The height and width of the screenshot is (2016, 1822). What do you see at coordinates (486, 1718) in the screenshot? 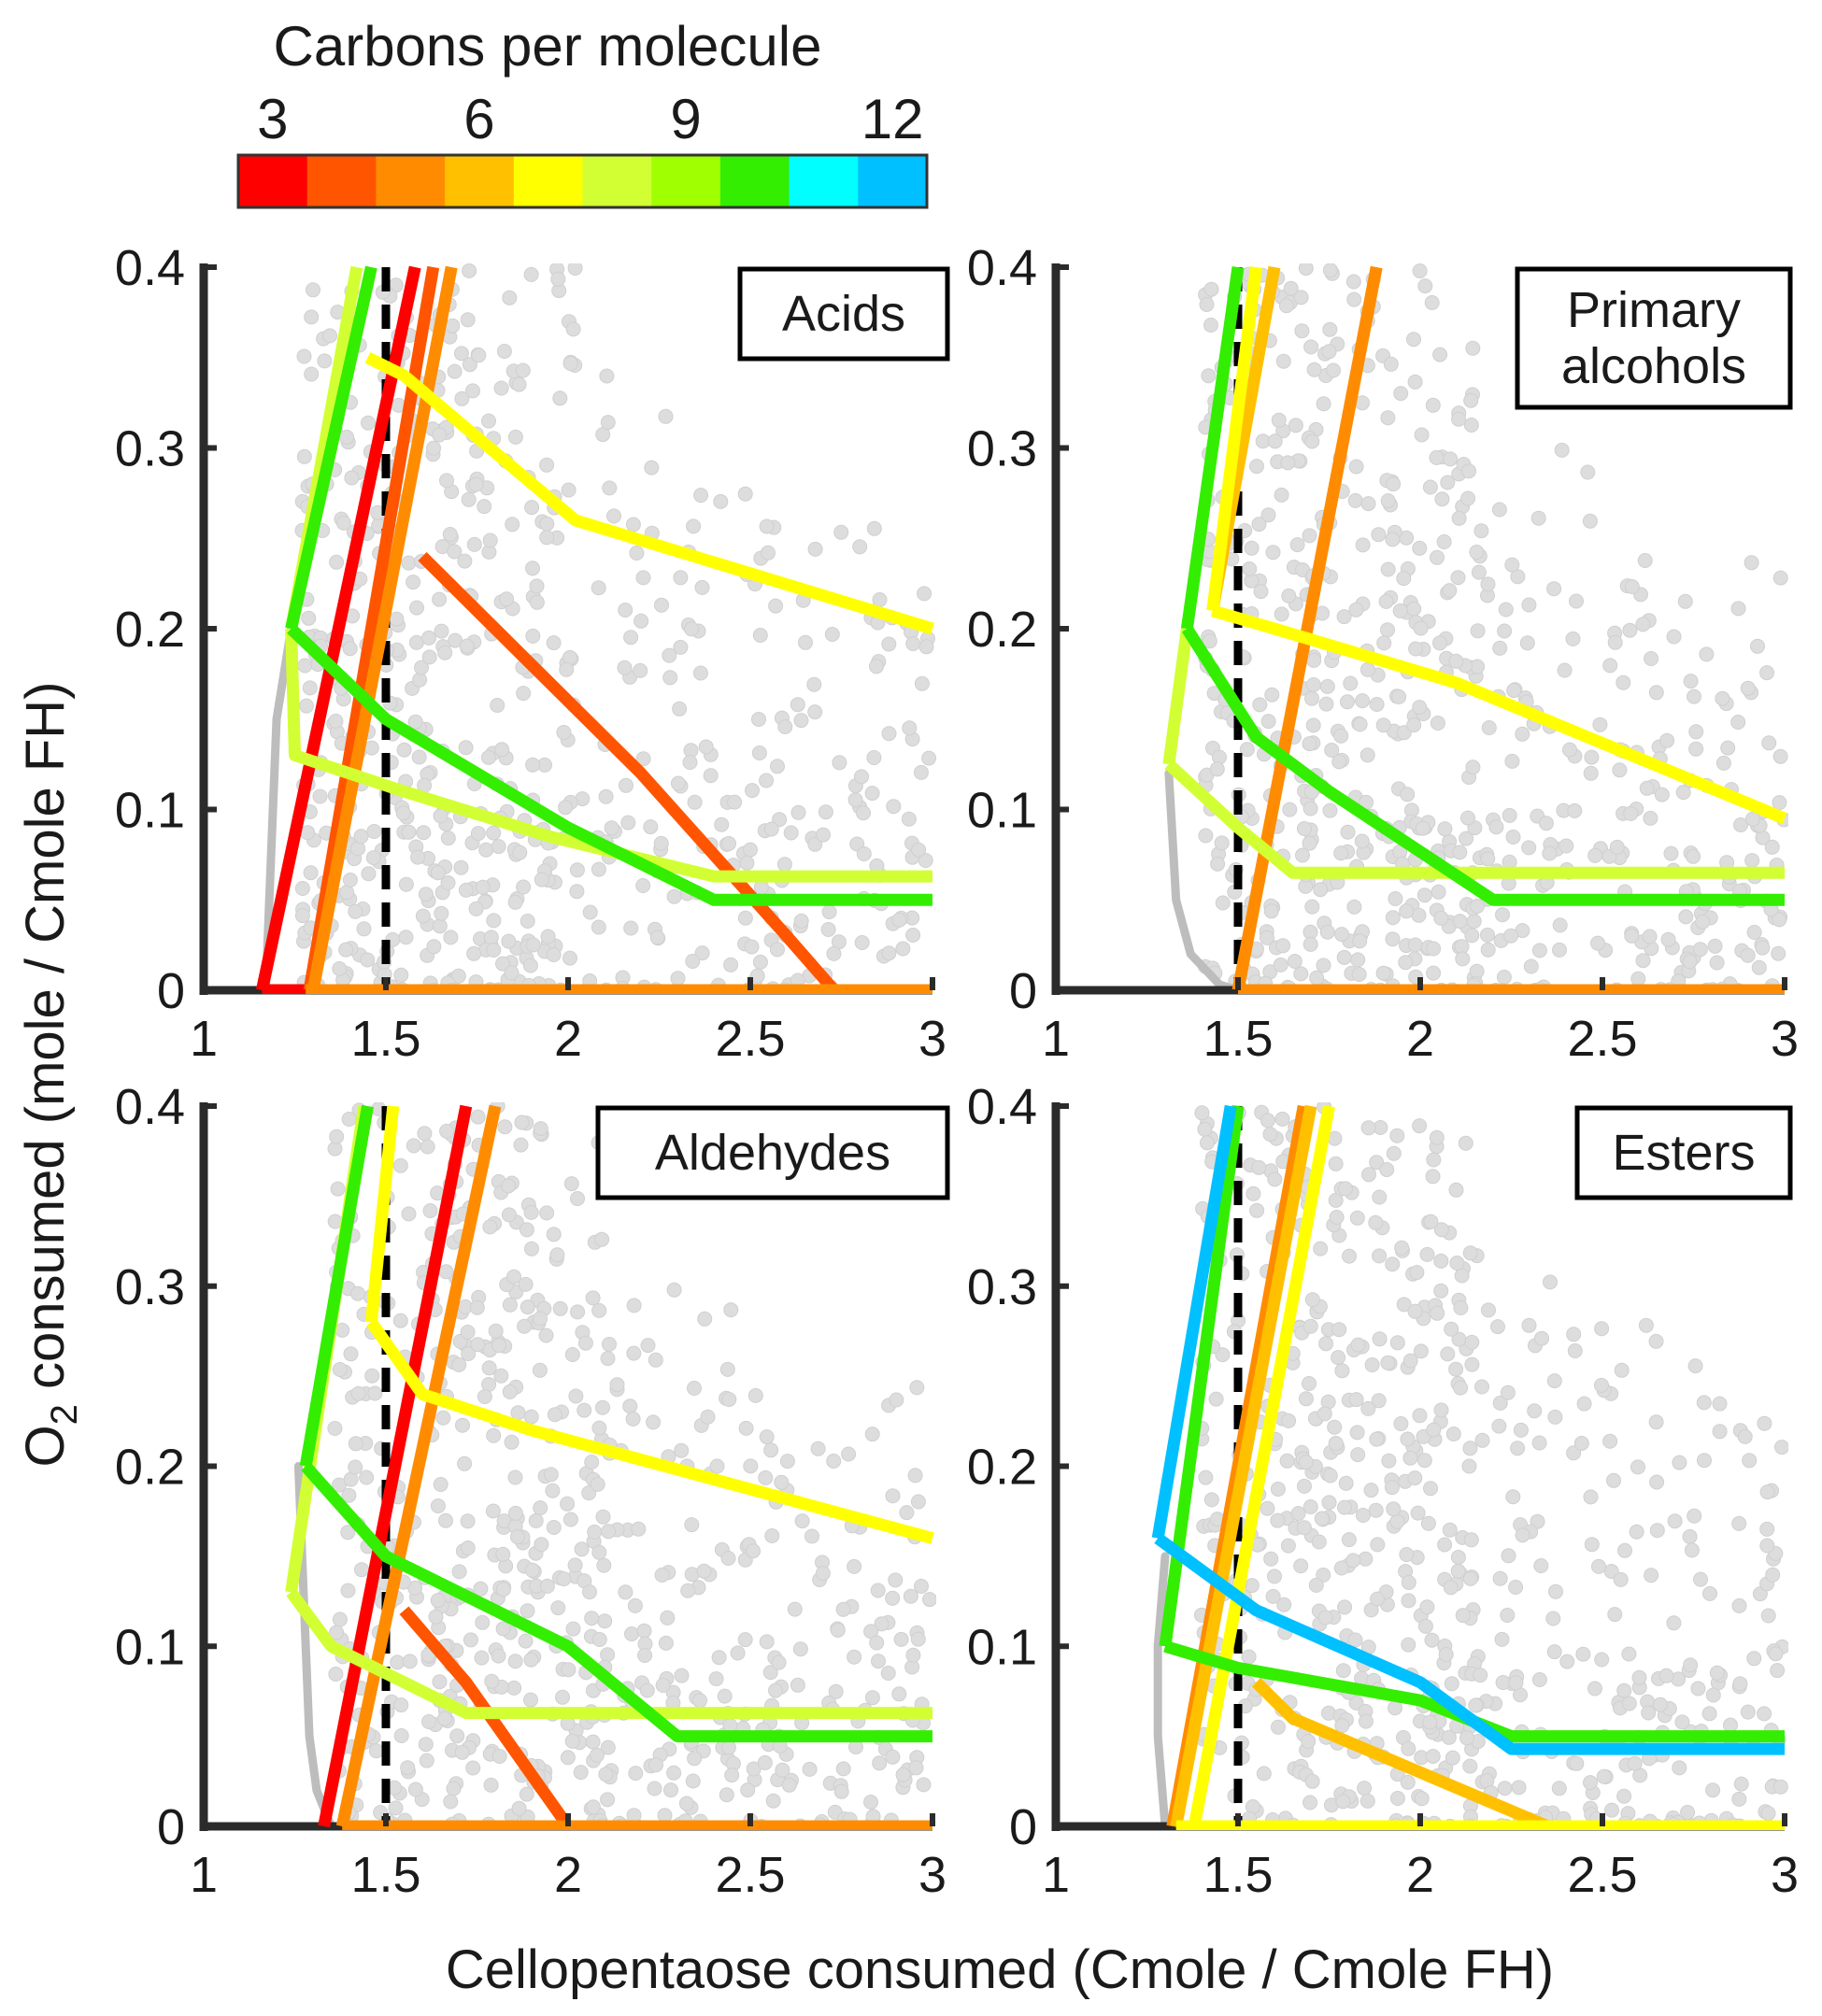
I see `series-line-c4` at bounding box center [486, 1718].